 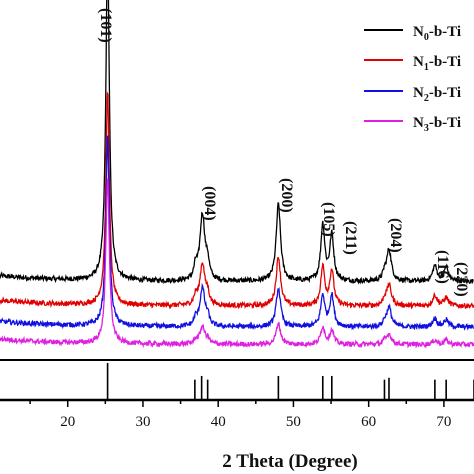 What do you see at coordinates (218, 422) in the screenshot?
I see `x-tick-label: 40` at bounding box center [218, 422].